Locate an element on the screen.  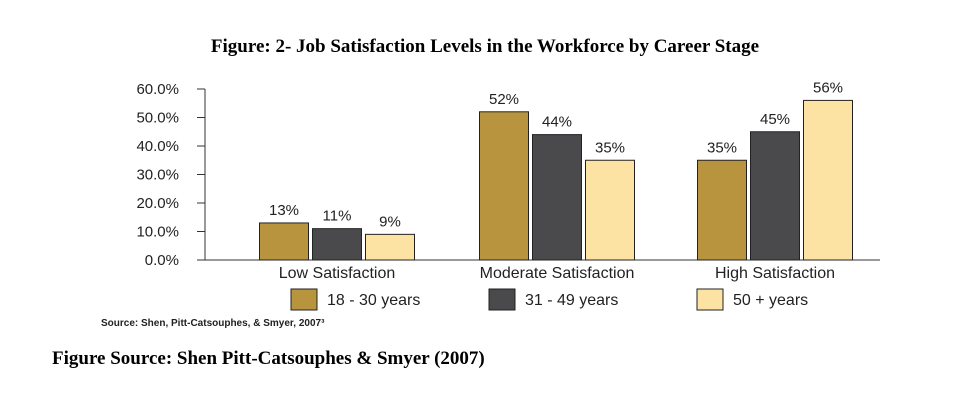
bar-value-label: 45% is located at coordinates (775, 119).